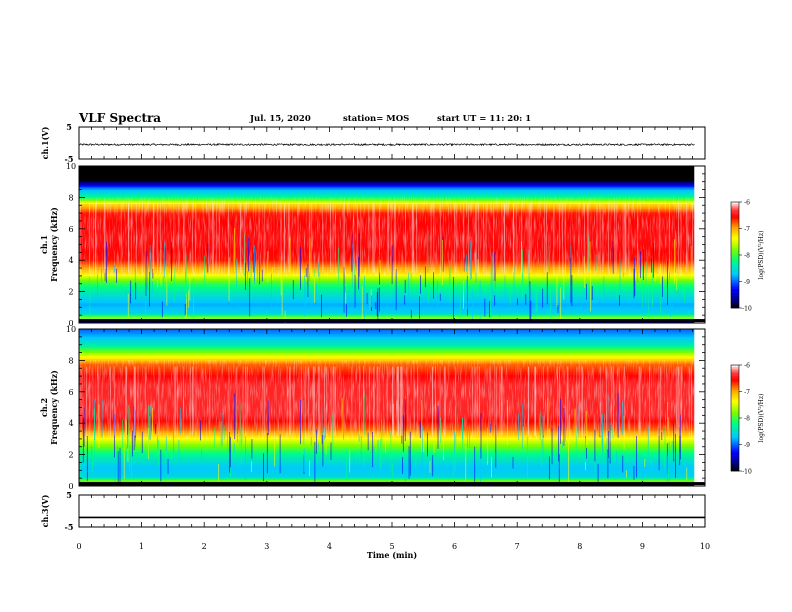 The width and height of the screenshot is (792, 612). I want to click on ch1-ytick-label: 5, so click(69, 127).